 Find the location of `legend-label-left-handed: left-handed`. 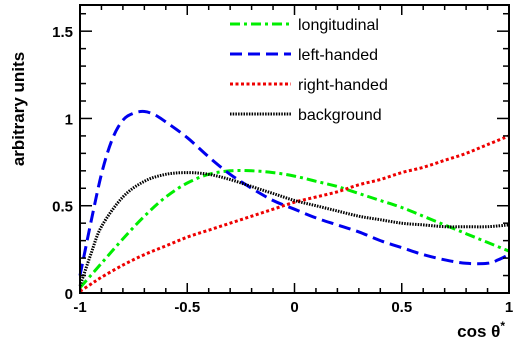

legend-label-left-handed: left-handed is located at coordinates (338, 55).